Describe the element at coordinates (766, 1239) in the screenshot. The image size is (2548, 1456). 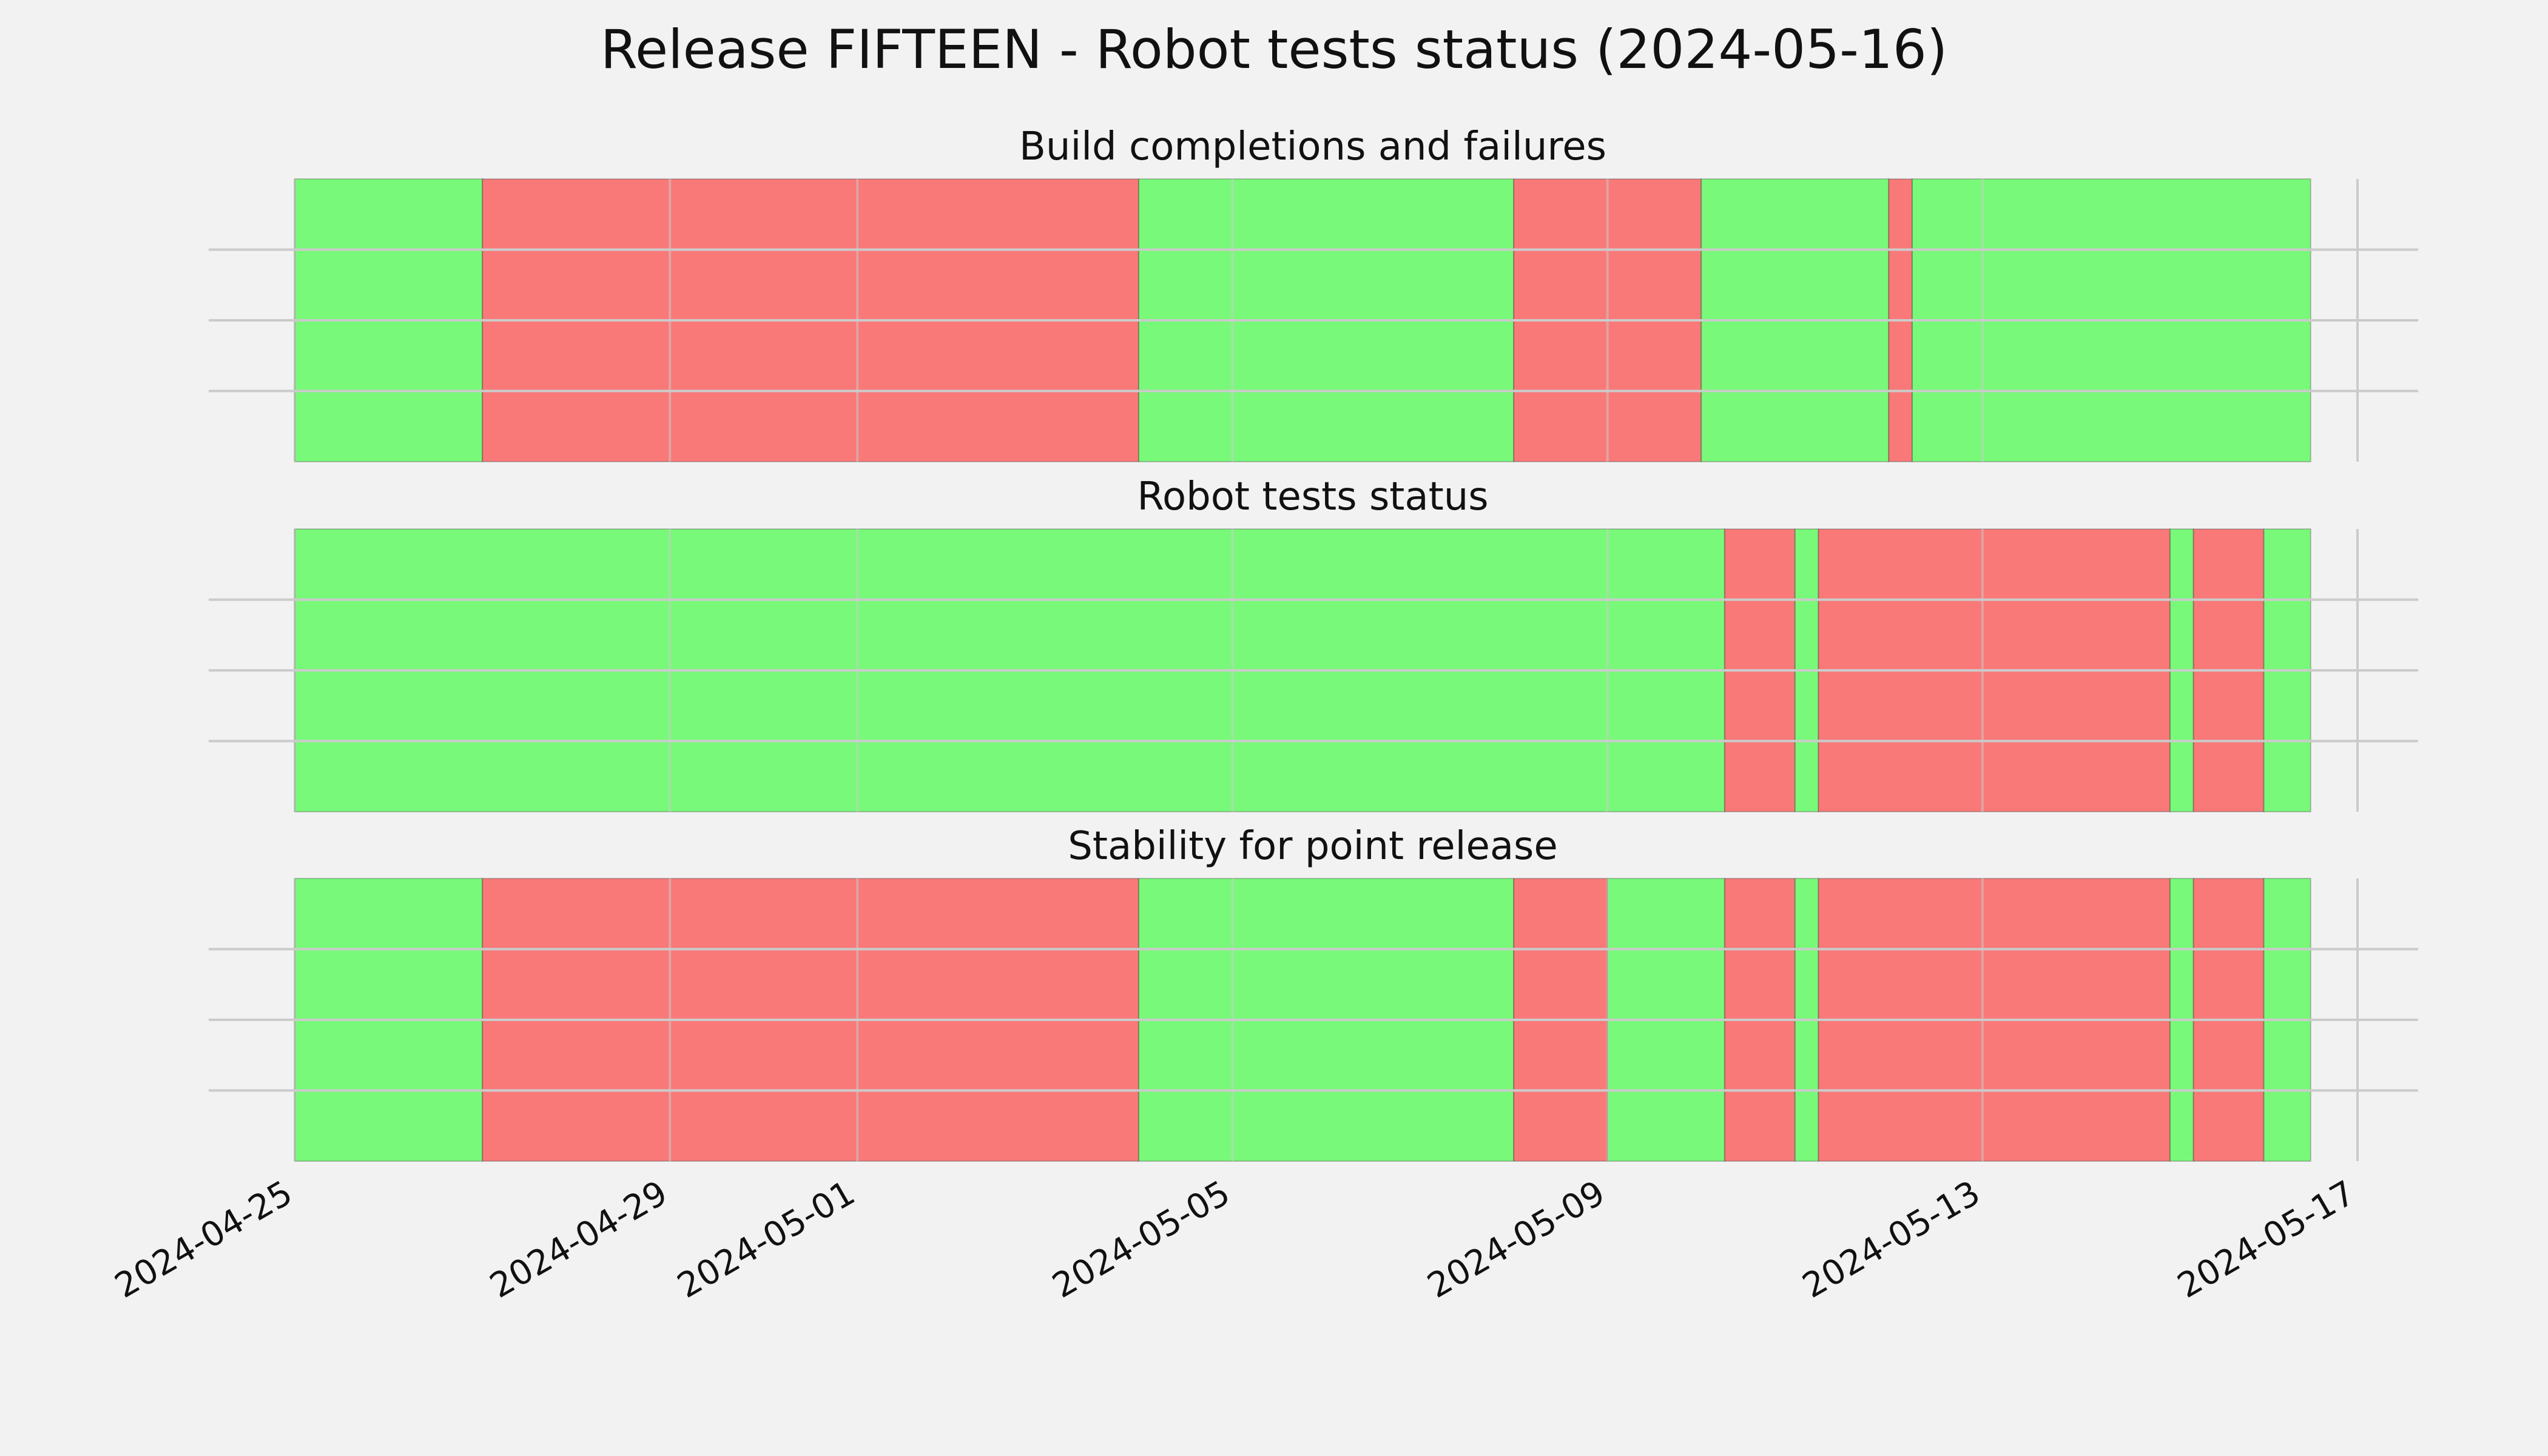
I see `x-tick-label: 2024-05-01` at that location.